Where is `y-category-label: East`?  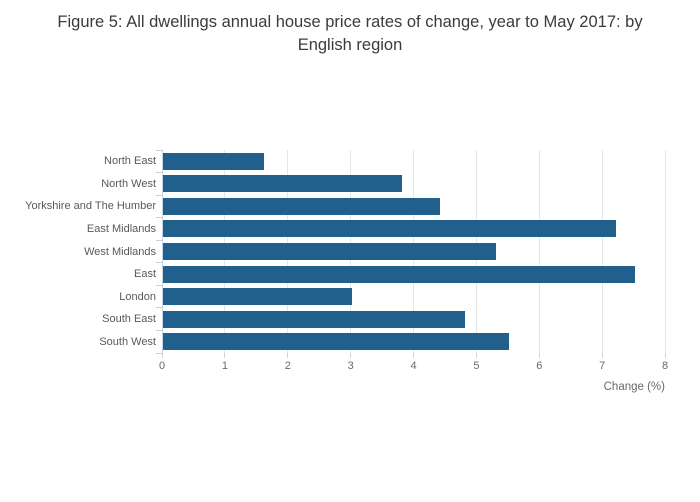
y-category-label: East is located at coordinates (144, 274).